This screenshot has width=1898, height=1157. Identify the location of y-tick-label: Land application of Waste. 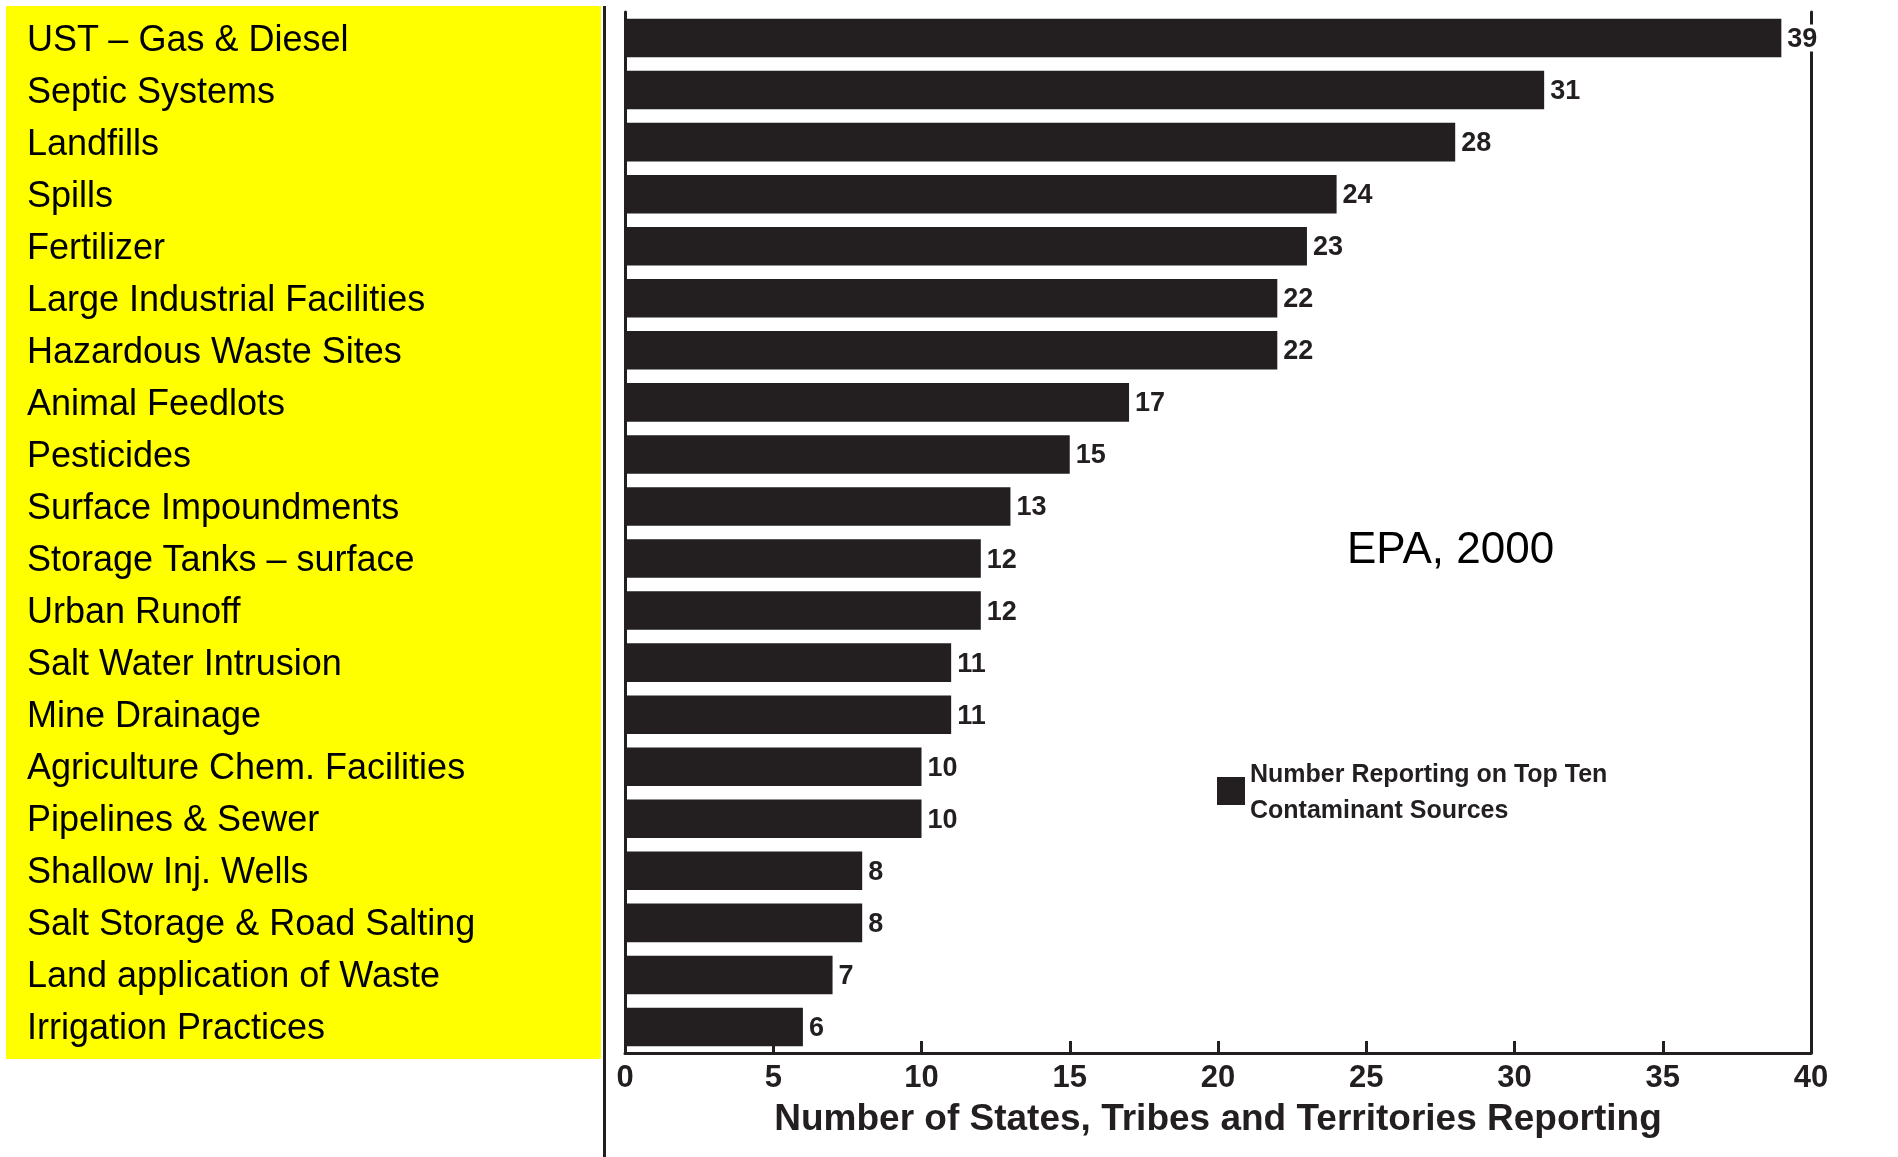
(233, 975).